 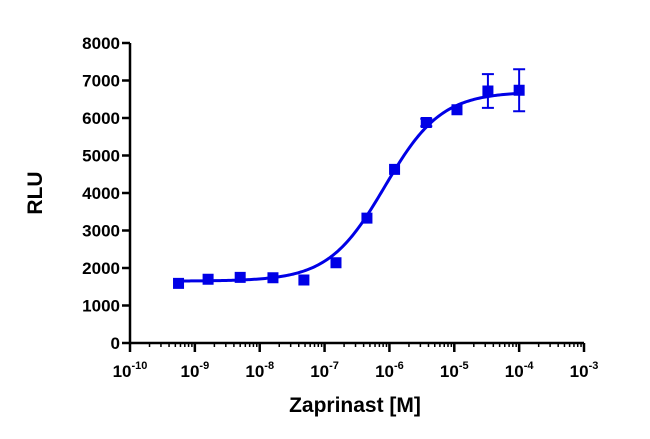 I want to click on y-tick-label: 4000, so click(x=101, y=193).